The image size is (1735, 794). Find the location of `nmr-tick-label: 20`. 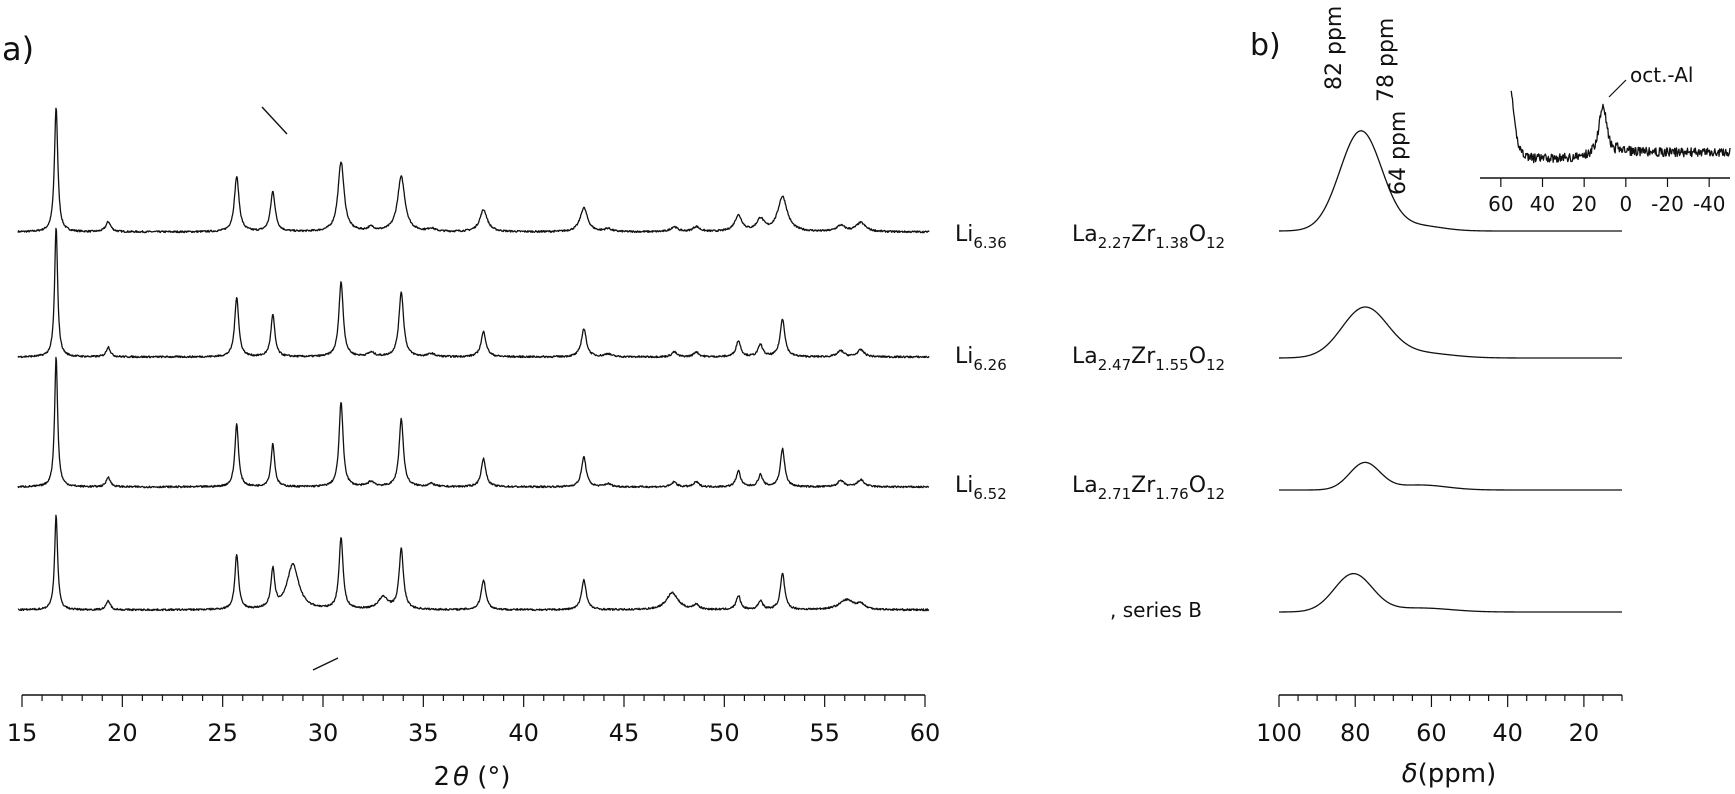

nmr-tick-label: 20 is located at coordinates (1584, 733).